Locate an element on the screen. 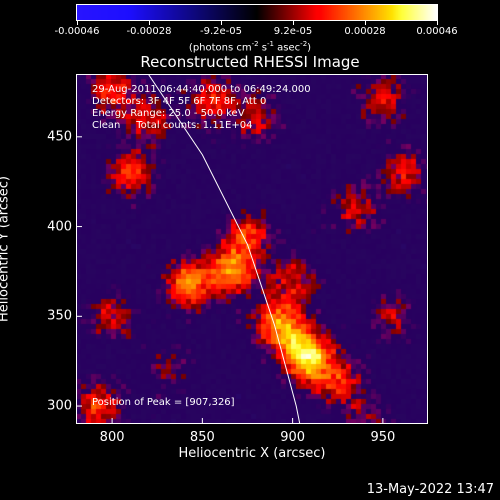  x-axis-label: Heliocentric X (arcsec) is located at coordinates (252, 453).